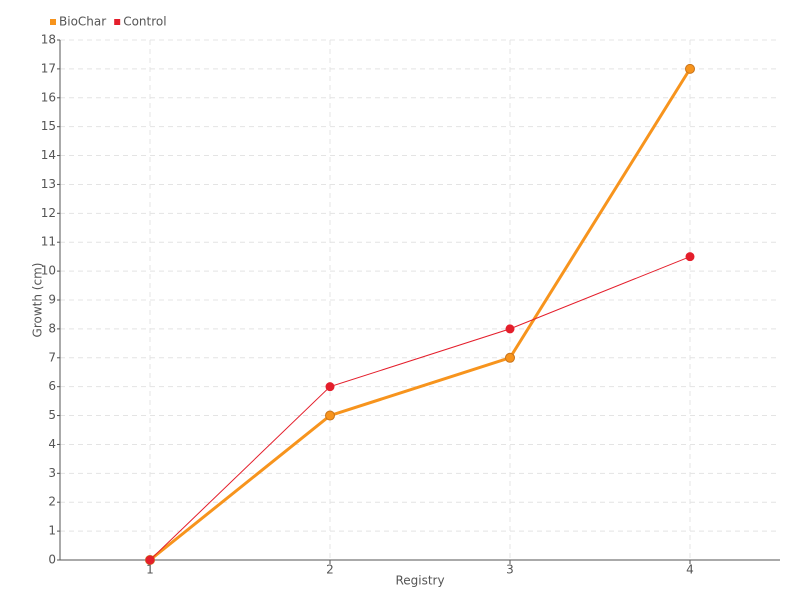  What do you see at coordinates (330, 570) in the screenshot?
I see `x-tick-label: 2` at bounding box center [330, 570].